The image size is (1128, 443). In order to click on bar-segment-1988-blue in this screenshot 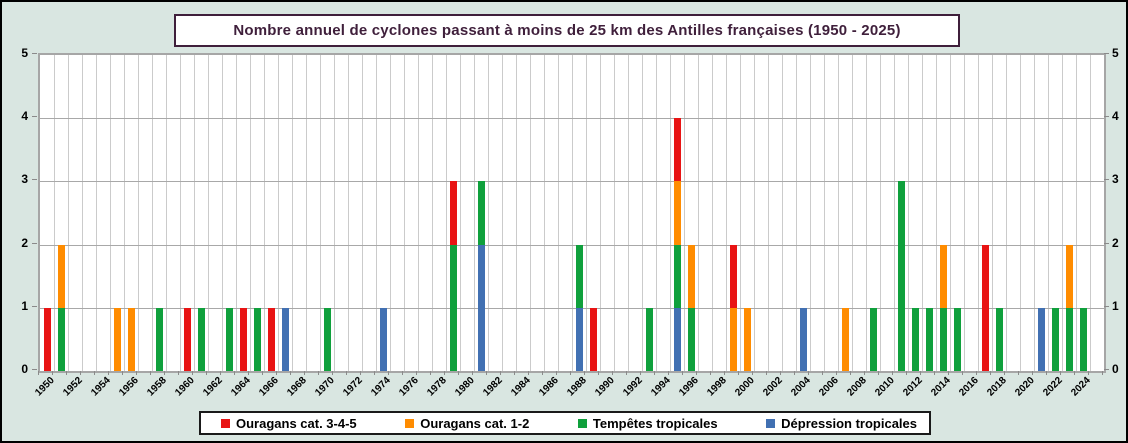, I will do `click(579, 339)`.